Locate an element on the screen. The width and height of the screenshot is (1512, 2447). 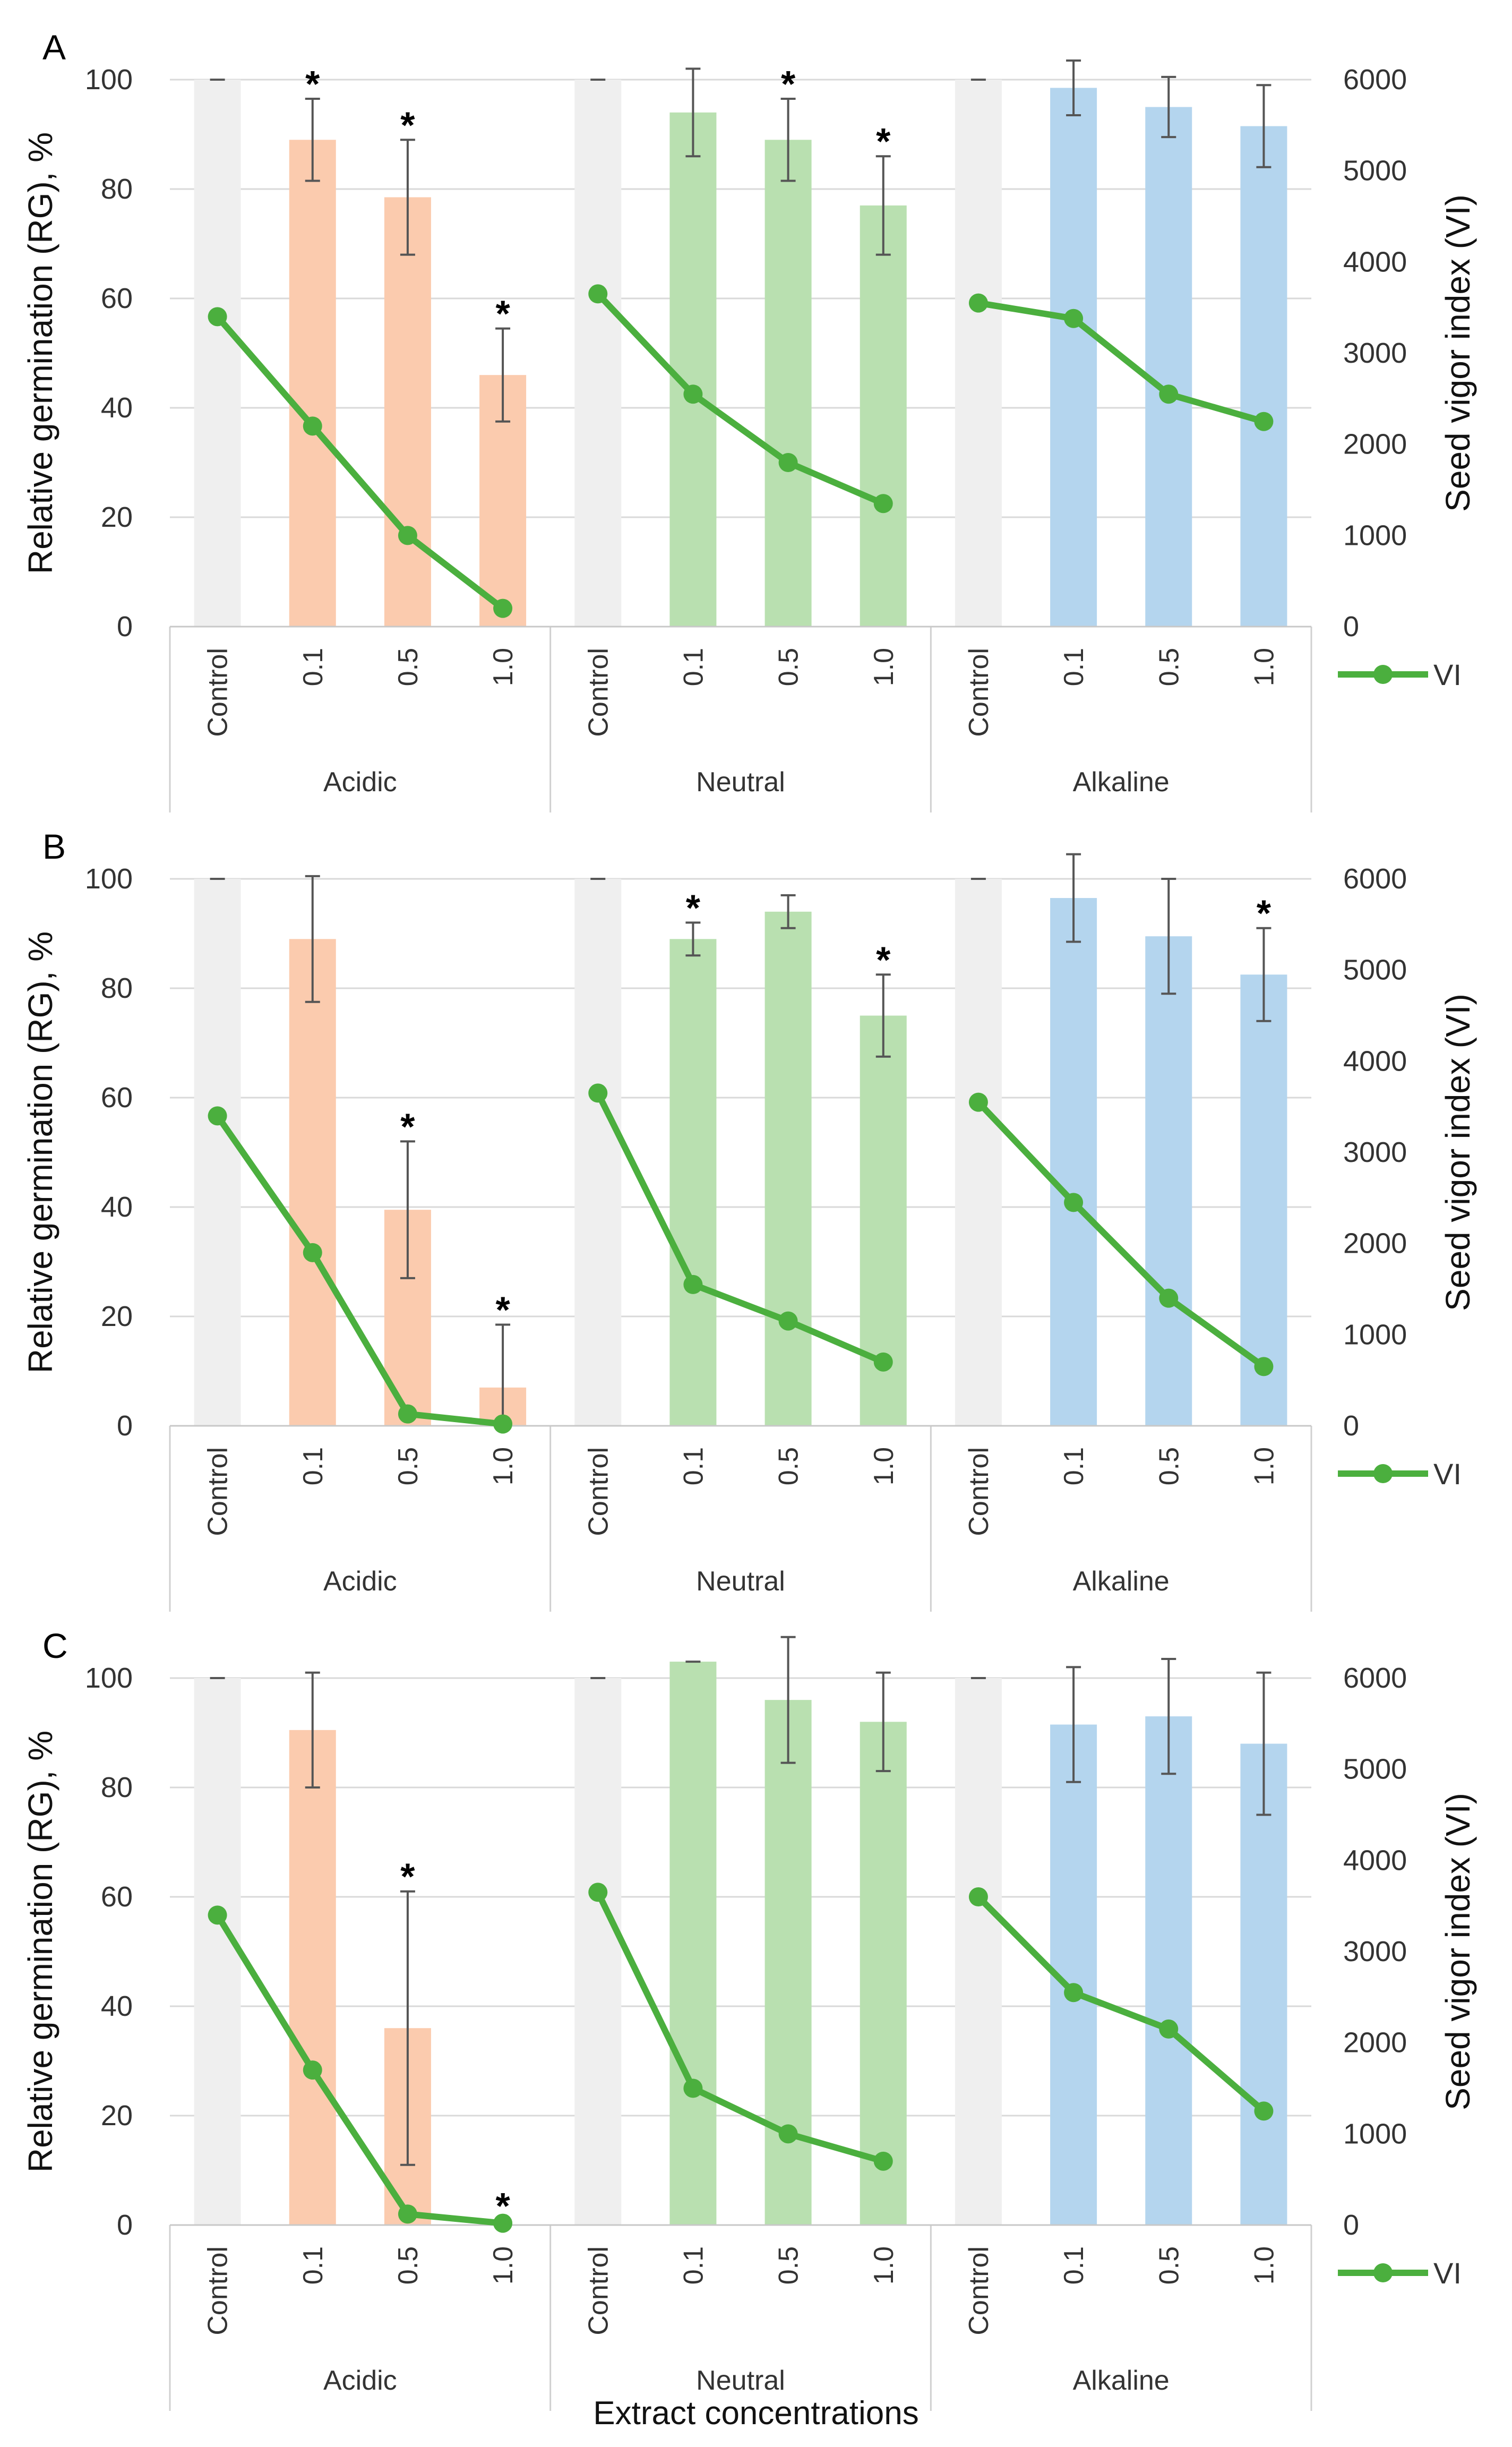
panel-label: A is located at coordinates (54, 47).